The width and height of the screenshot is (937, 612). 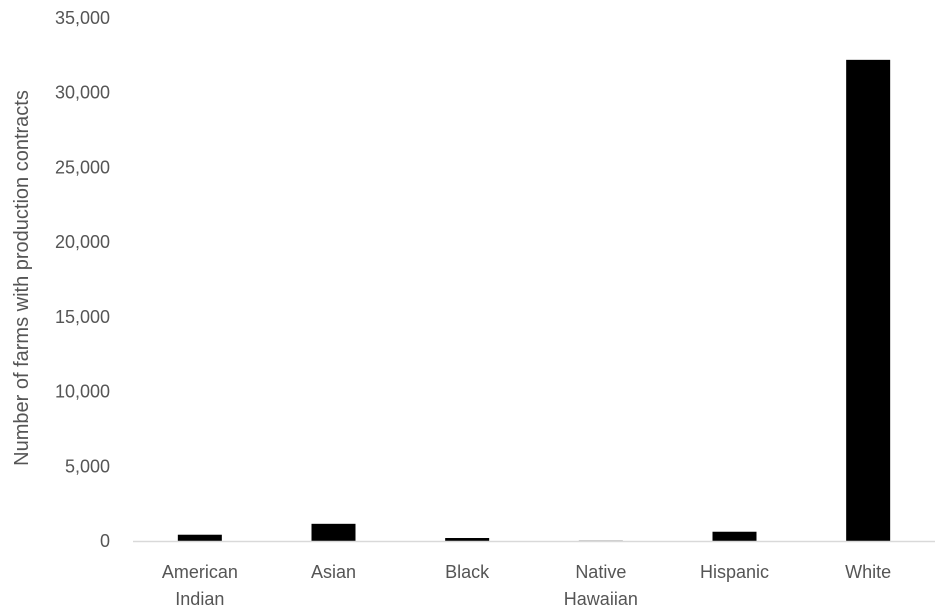 What do you see at coordinates (200, 572) in the screenshot?
I see `x-tick-label-line: American` at bounding box center [200, 572].